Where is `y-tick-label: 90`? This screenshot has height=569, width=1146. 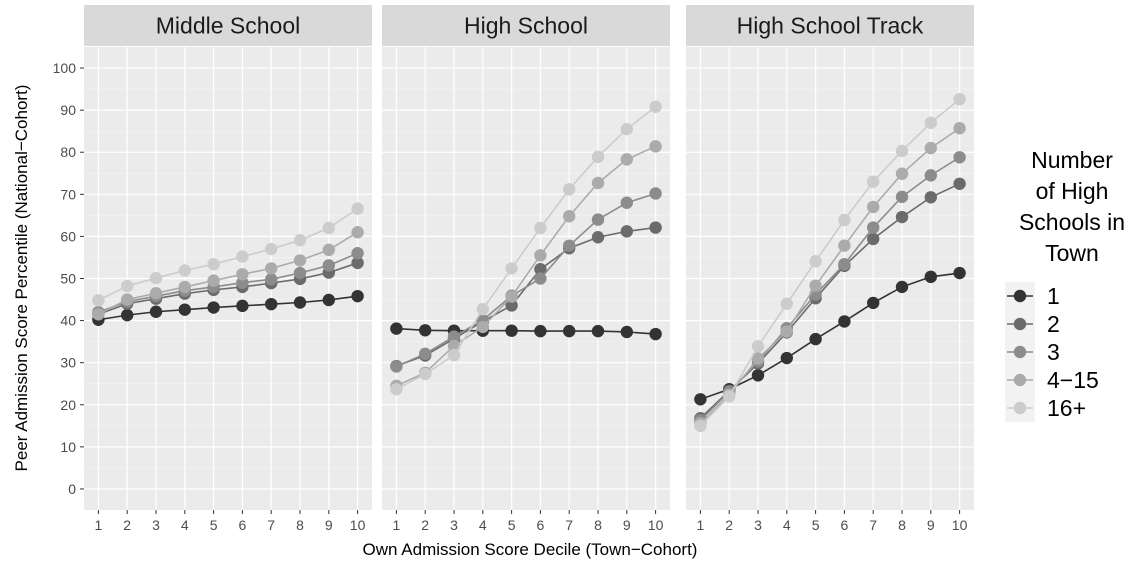
y-tick-label: 90 is located at coordinates (68, 110).